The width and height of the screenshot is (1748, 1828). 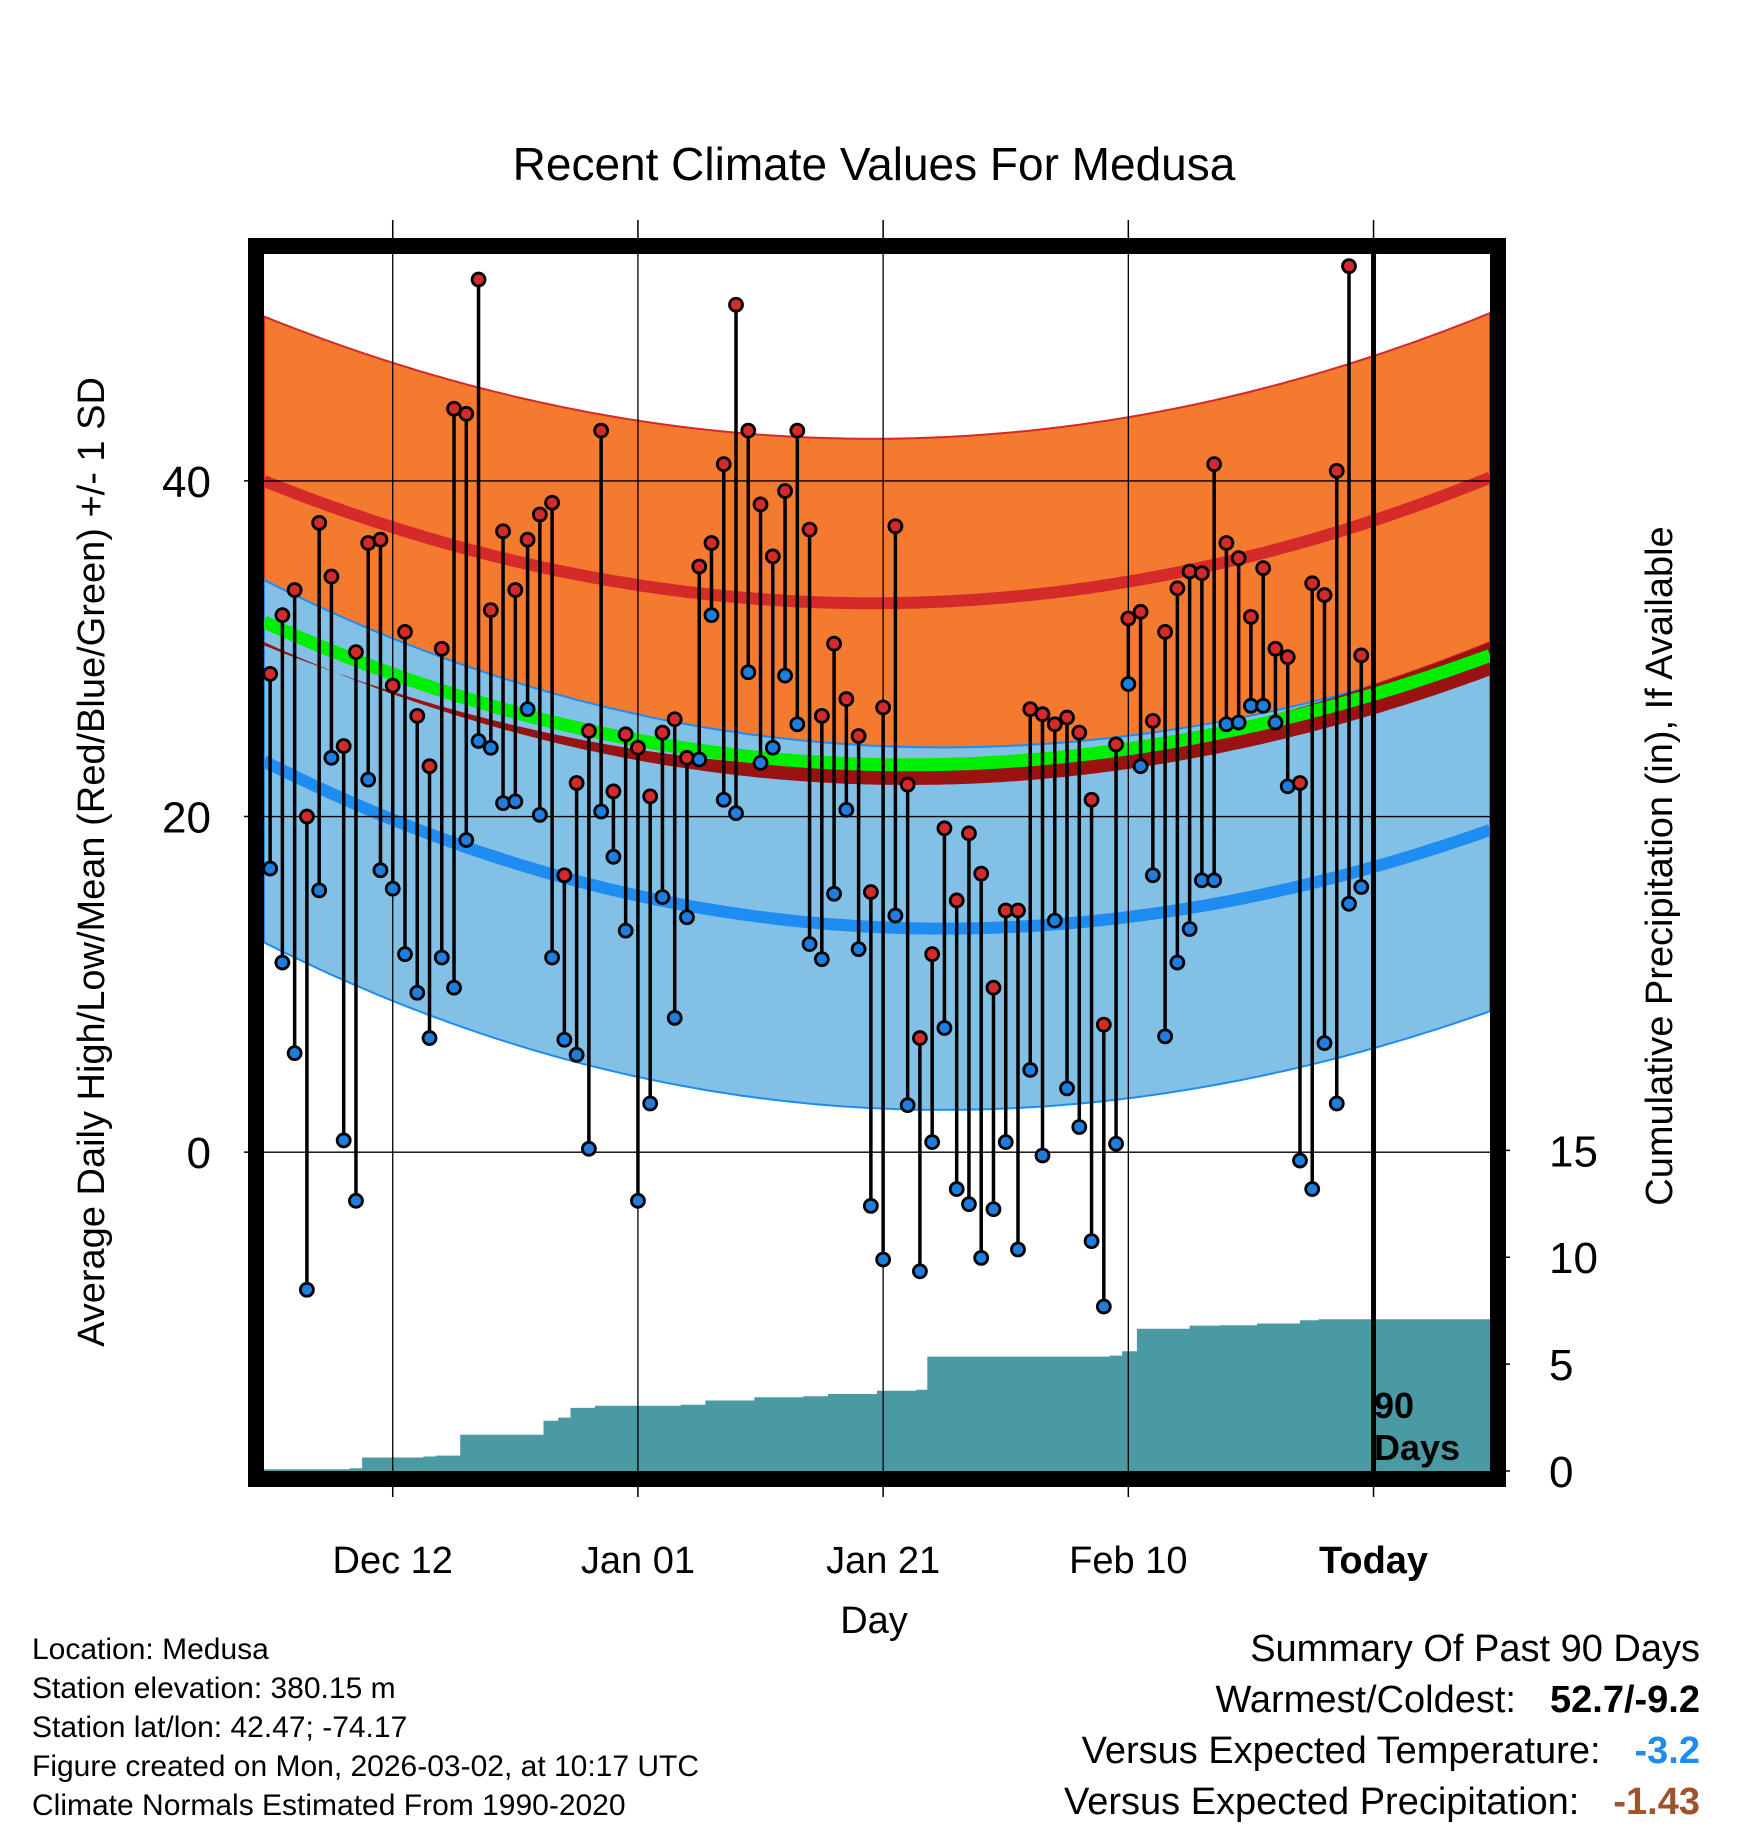 What do you see at coordinates (150, 1649) in the screenshot?
I see `location-text: Location: Medusa` at bounding box center [150, 1649].